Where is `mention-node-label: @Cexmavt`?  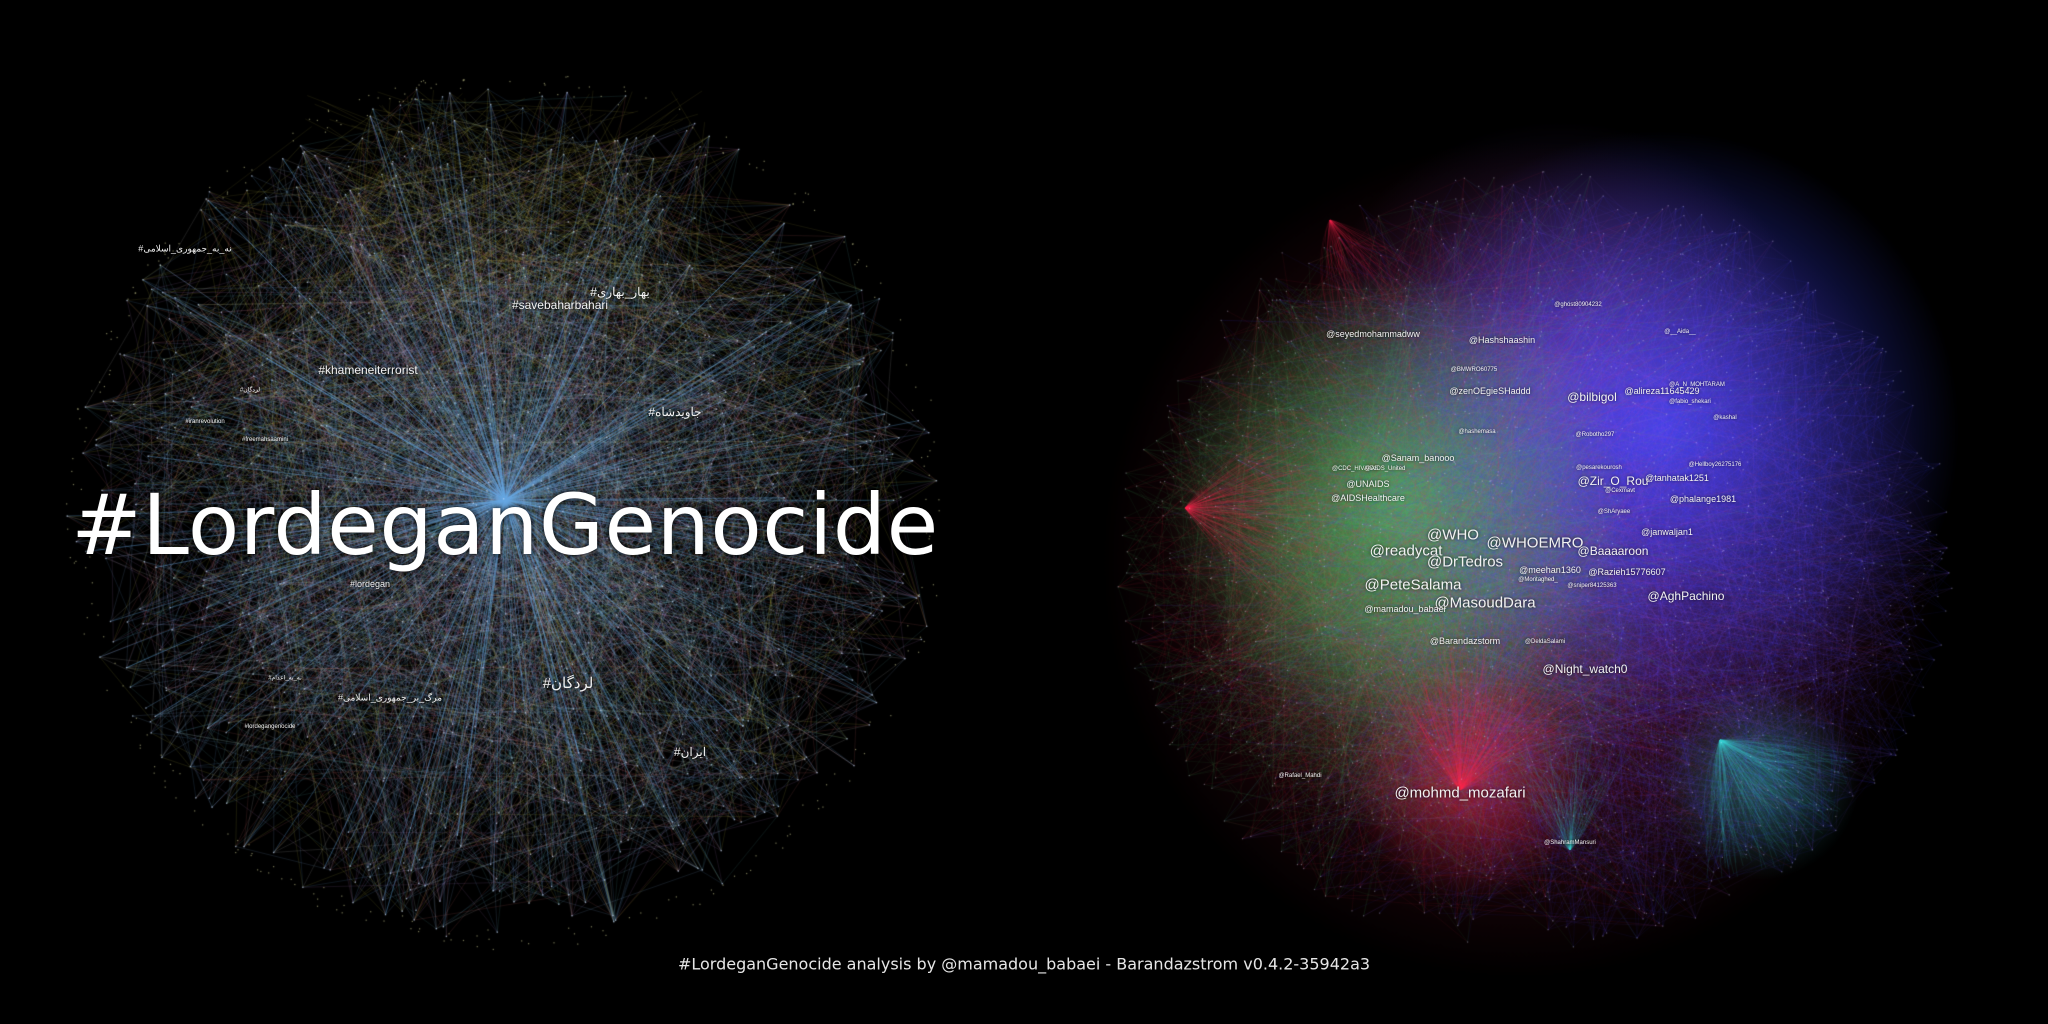 mention-node-label: @Cexmavt is located at coordinates (1620, 491).